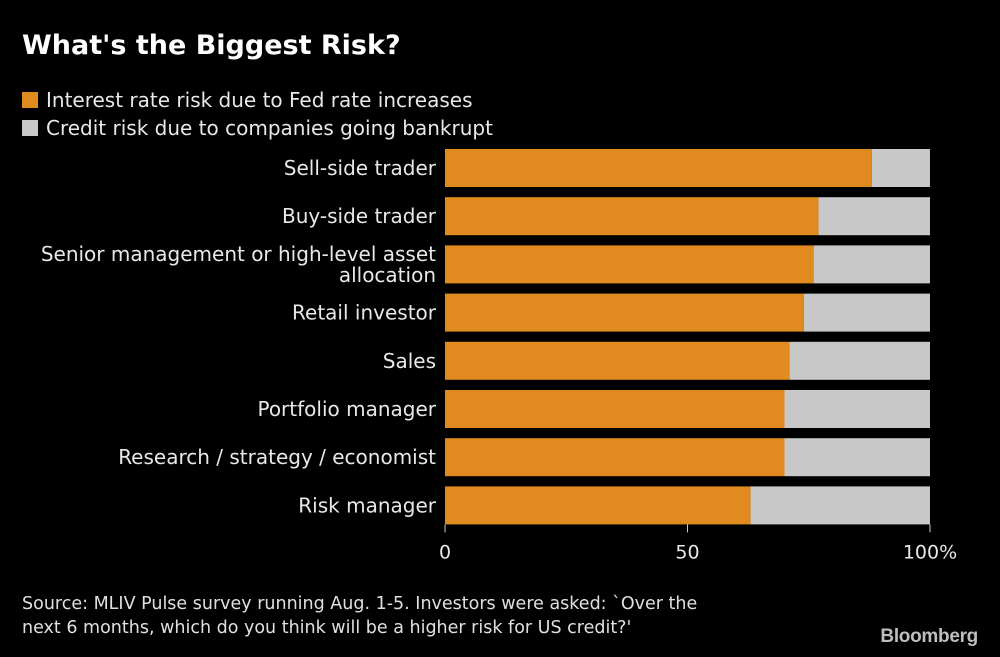 Image resolution: width=1000 pixels, height=657 pixels. Describe the element at coordinates (367, 505) in the screenshot. I see `category-label-7: Risk manager` at that location.